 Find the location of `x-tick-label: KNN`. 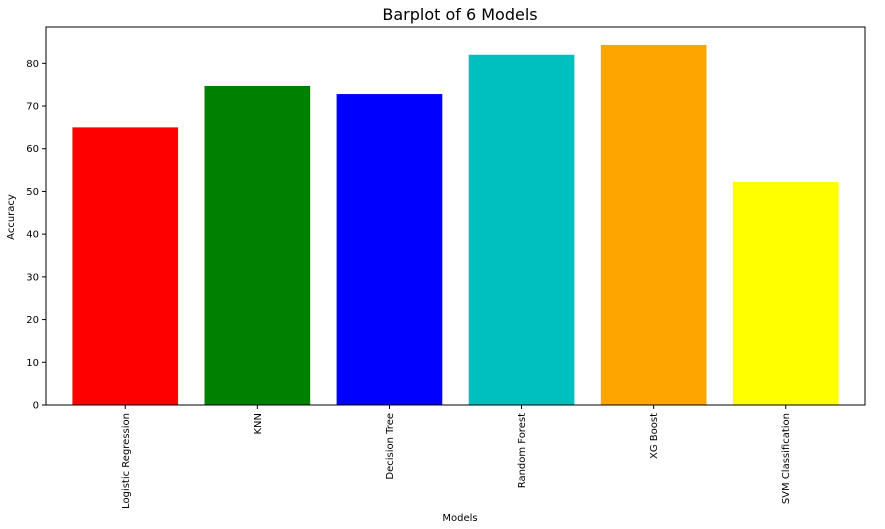

x-tick-label: KNN is located at coordinates (258, 424).